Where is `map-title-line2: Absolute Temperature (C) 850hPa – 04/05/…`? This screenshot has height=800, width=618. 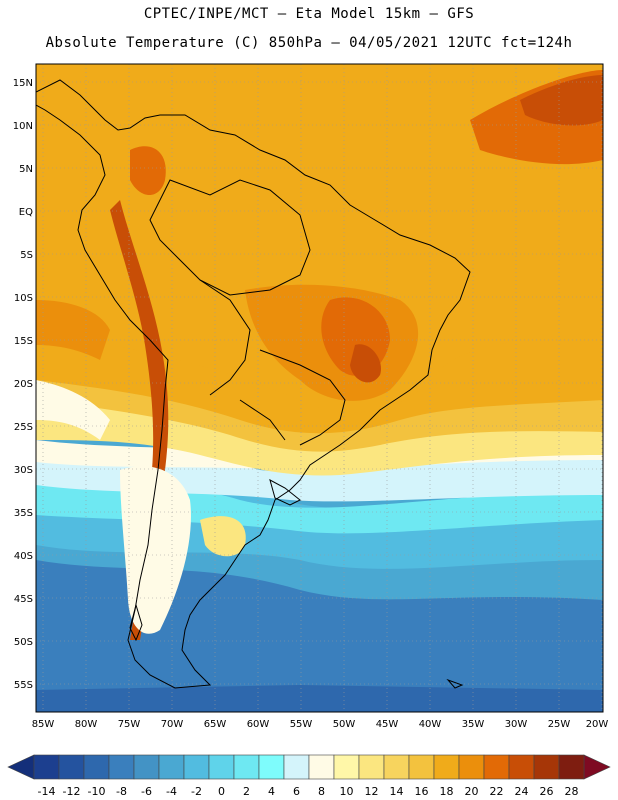
map-title-line2: Absolute Temperature (C) 850hPa – 04/05/… is located at coordinates (309, 43).